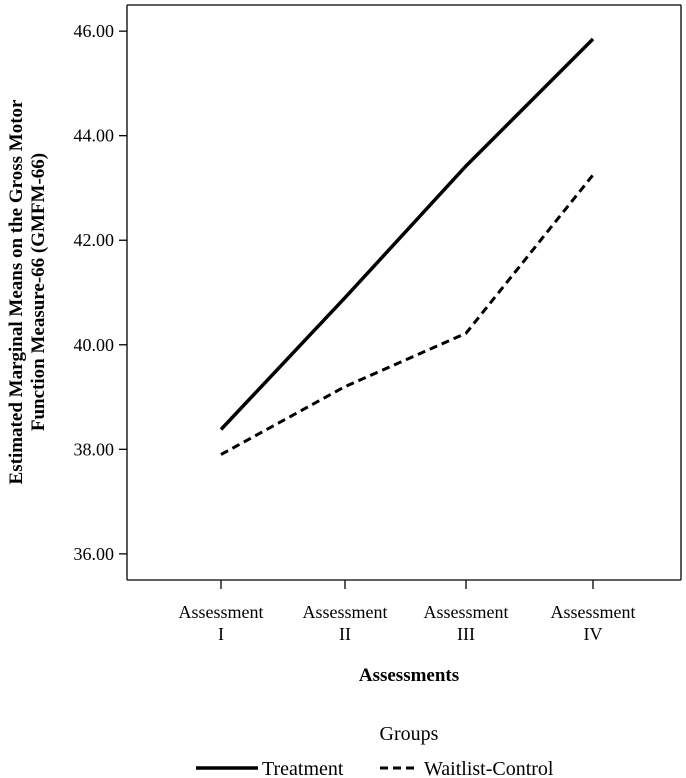 The image size is (686, 778). Describe the element at coordinates (100, 292) in the screenshot. I see `y-axis-ticks: 36.00 38.00 40.00 42.00 44.00 46.00` at that location.